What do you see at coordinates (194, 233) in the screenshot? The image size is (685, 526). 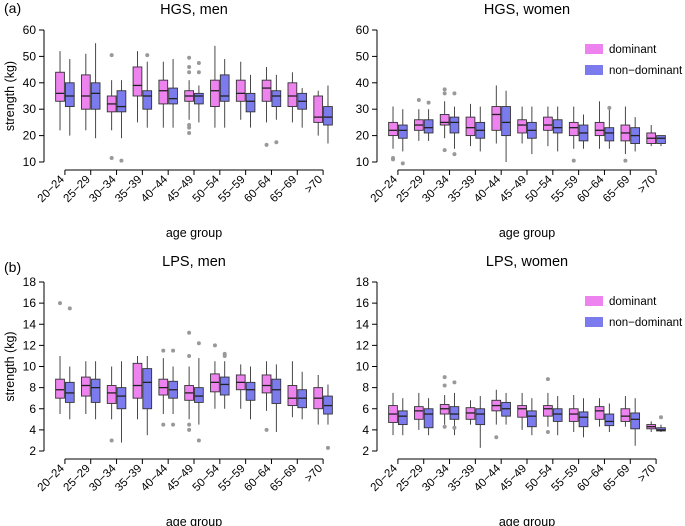 I see `x-axis-label: age group` at bounding box center [194, 233].